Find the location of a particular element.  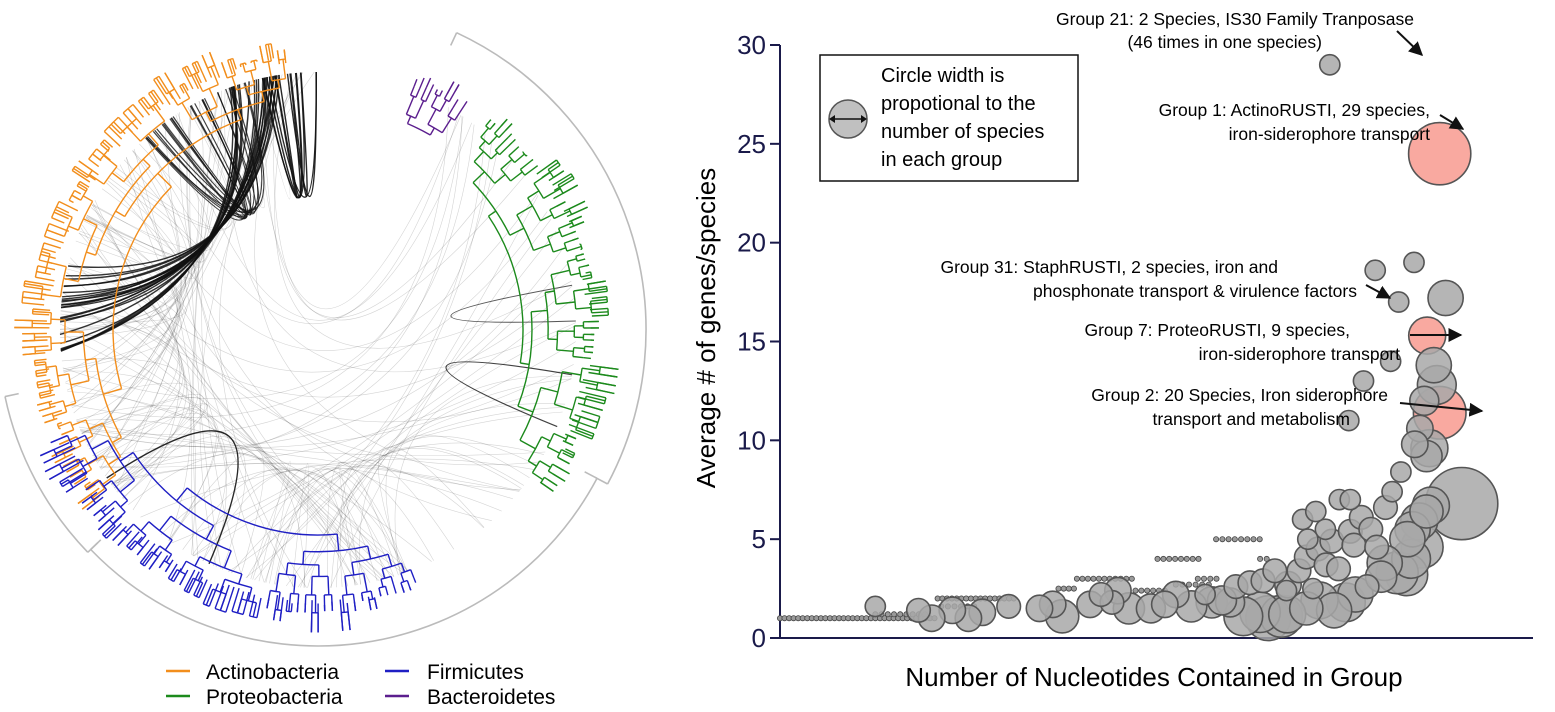

highlighted-bubble is located at coordinates (1439, 153).